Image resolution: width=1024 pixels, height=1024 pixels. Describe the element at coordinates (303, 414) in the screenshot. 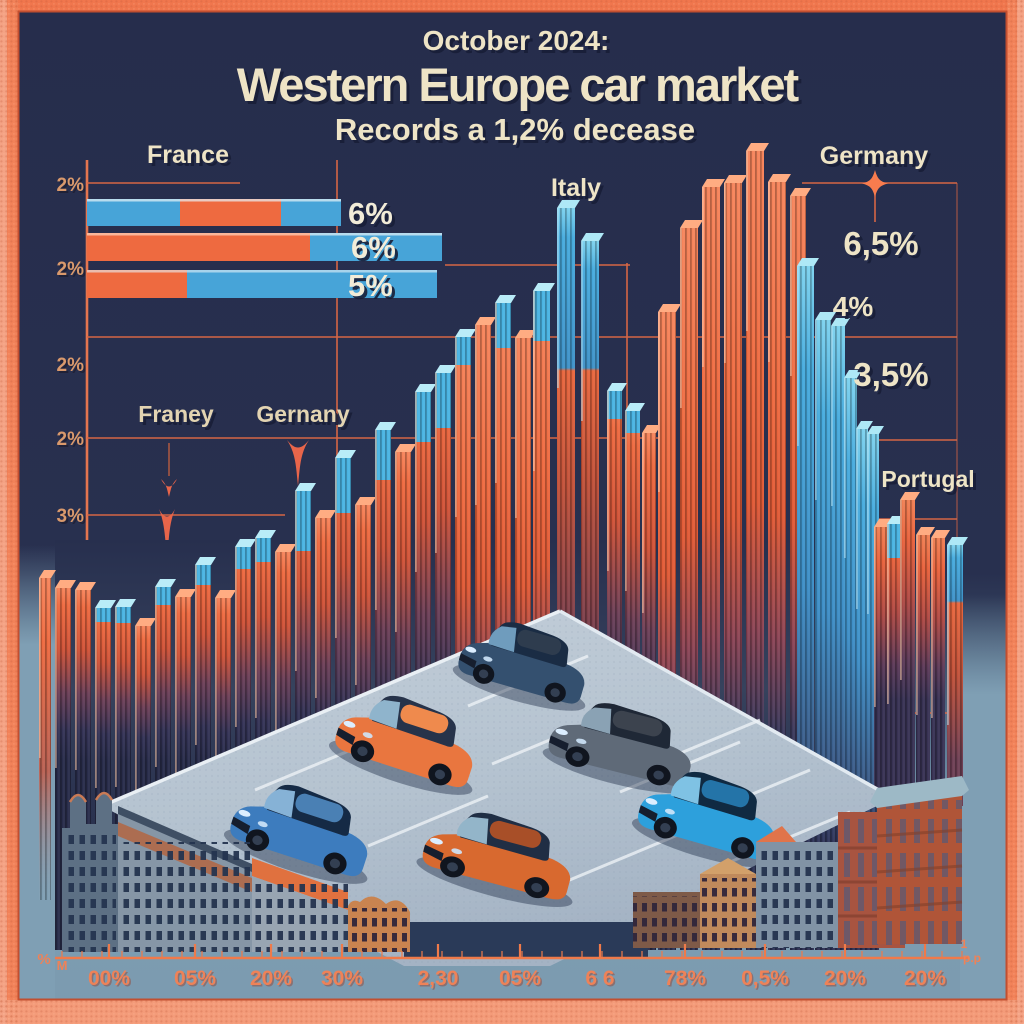

I see `svg-text: Gernany` at that location.